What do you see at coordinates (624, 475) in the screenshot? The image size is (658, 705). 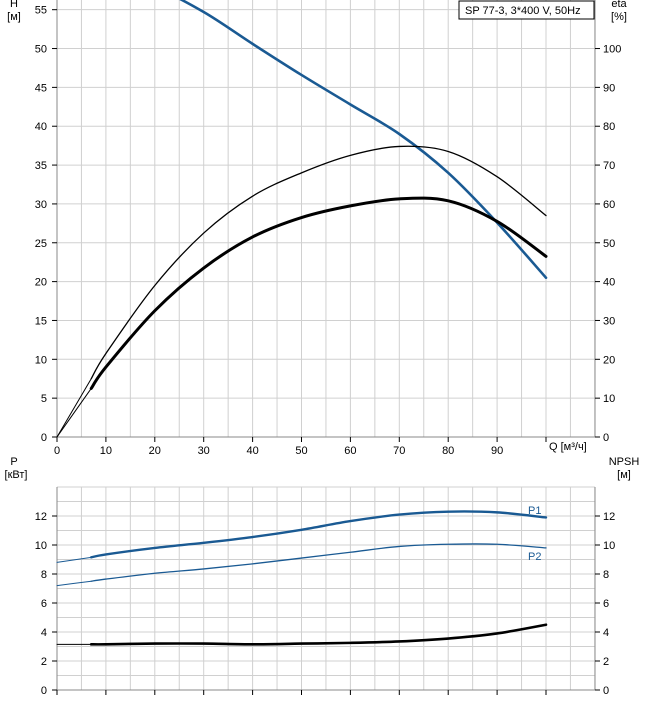 I see `npsh-axis-unit: [м]` at bounding box center [624, 475].